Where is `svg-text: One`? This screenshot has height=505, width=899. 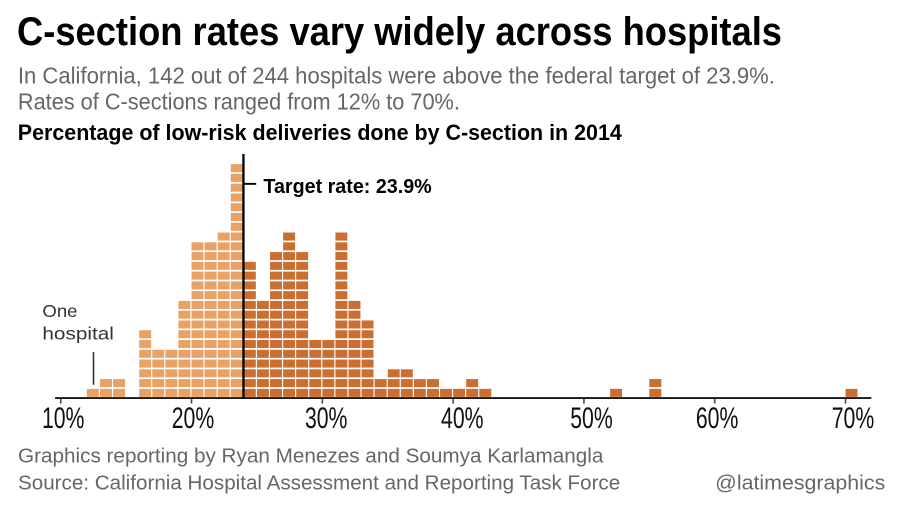 svg-text: One is located at coordinates (59, 311).